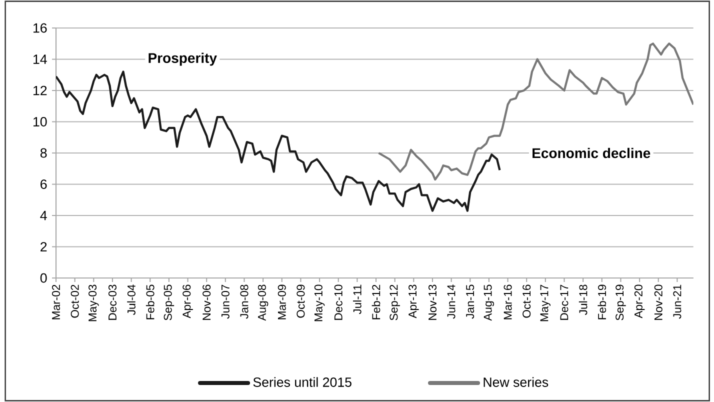  I want to click on annotation: Prosperity, so click(182, 59).